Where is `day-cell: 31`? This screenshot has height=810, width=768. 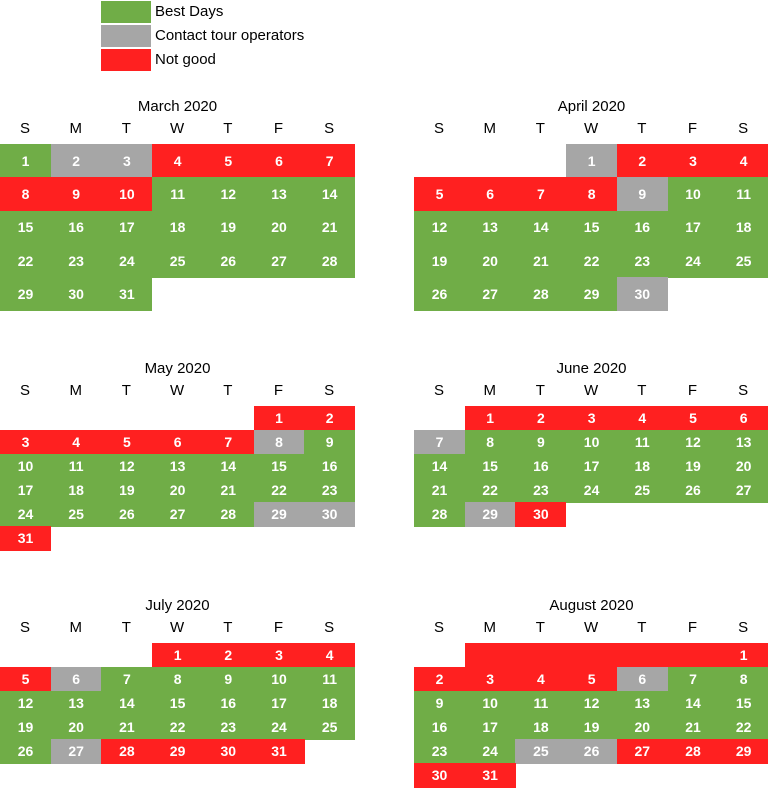
day-cell: 31 is located at coordinates (490, 775).